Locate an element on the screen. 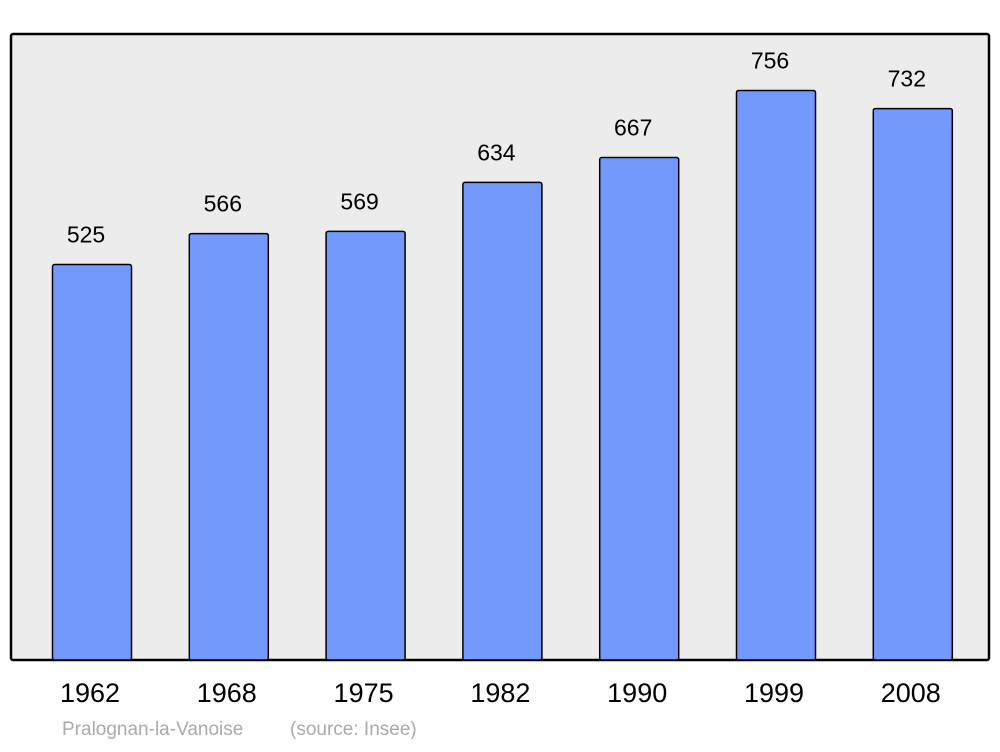  value-label: 732 is located at coordinates (907, 79).